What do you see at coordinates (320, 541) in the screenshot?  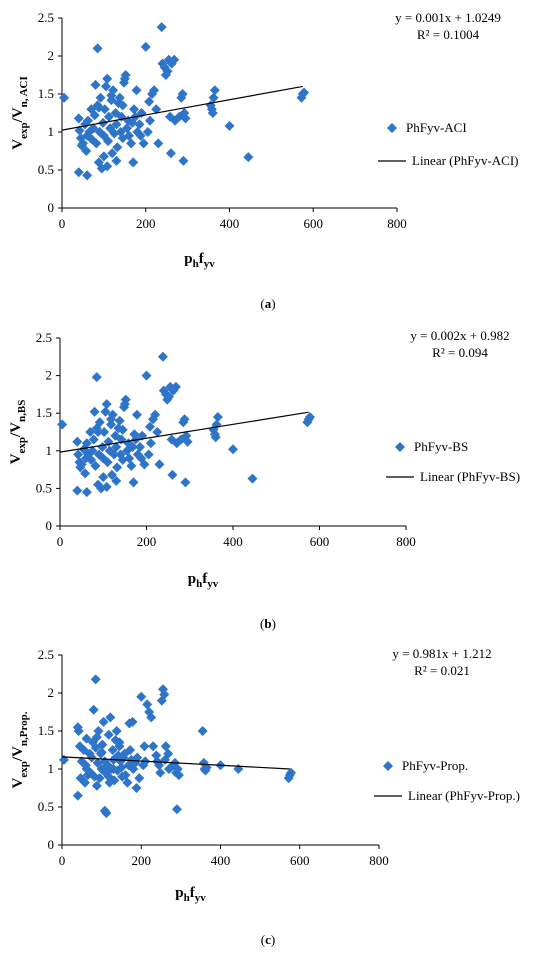 I see `x-tick-label: 600` at bounding box center [320, 541].